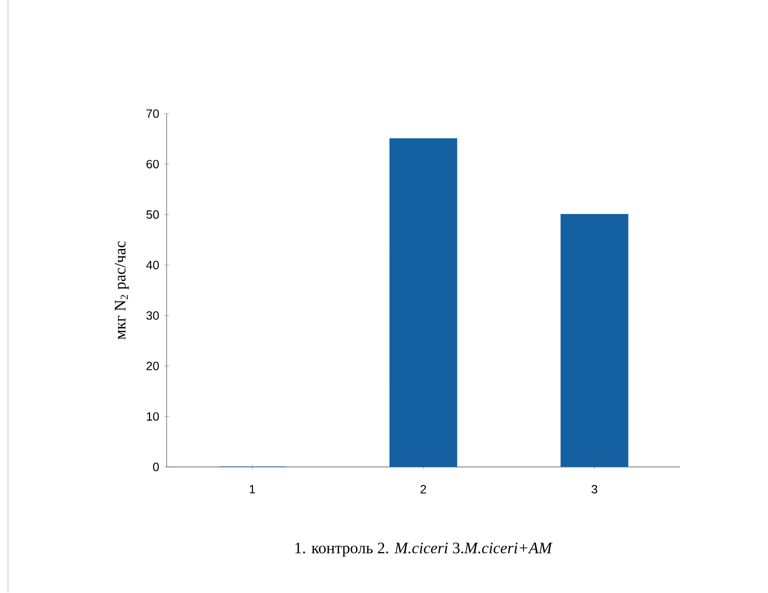 This screenshot has height=593, width=768. I want to click on x-tick-label: 3, so click(595, 489).